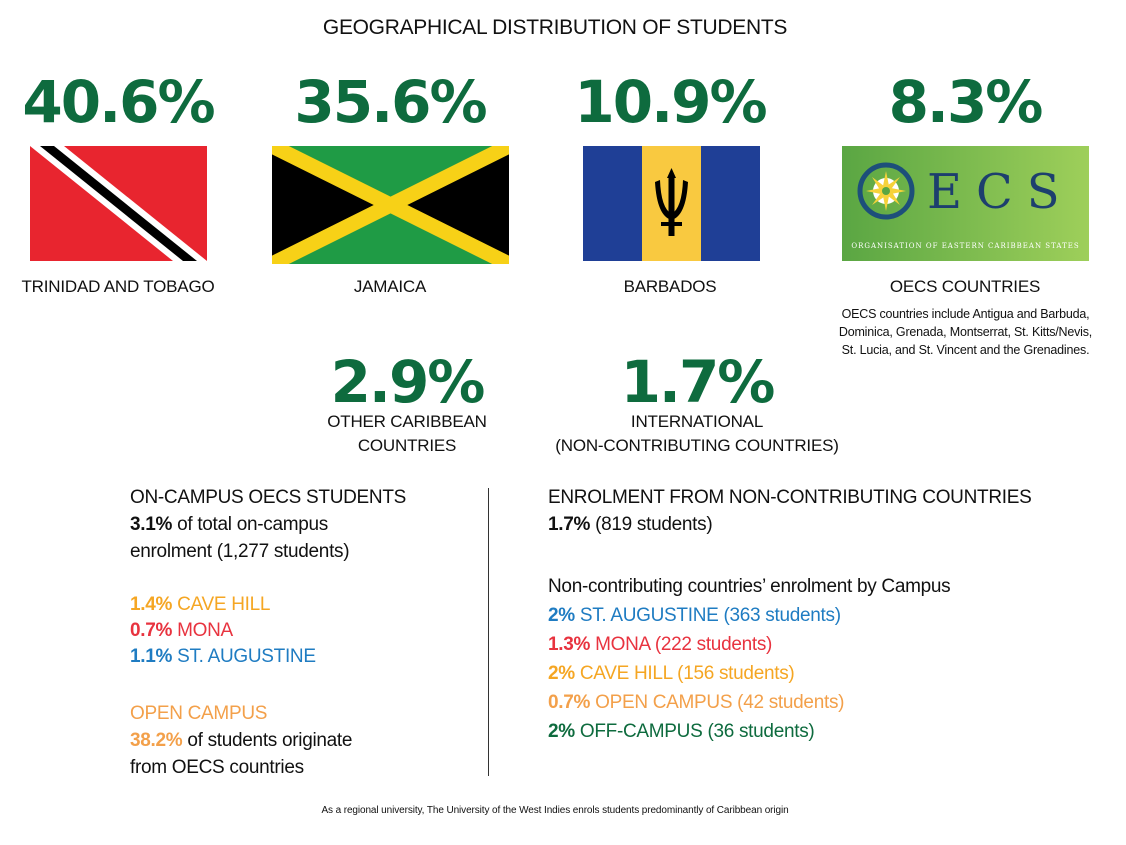 The width and height of the screenshot is (1126, 845). Describe the element at coordinates (966, 102) in the screenshot. I see `oecs-percent: 8.3%` at that location.